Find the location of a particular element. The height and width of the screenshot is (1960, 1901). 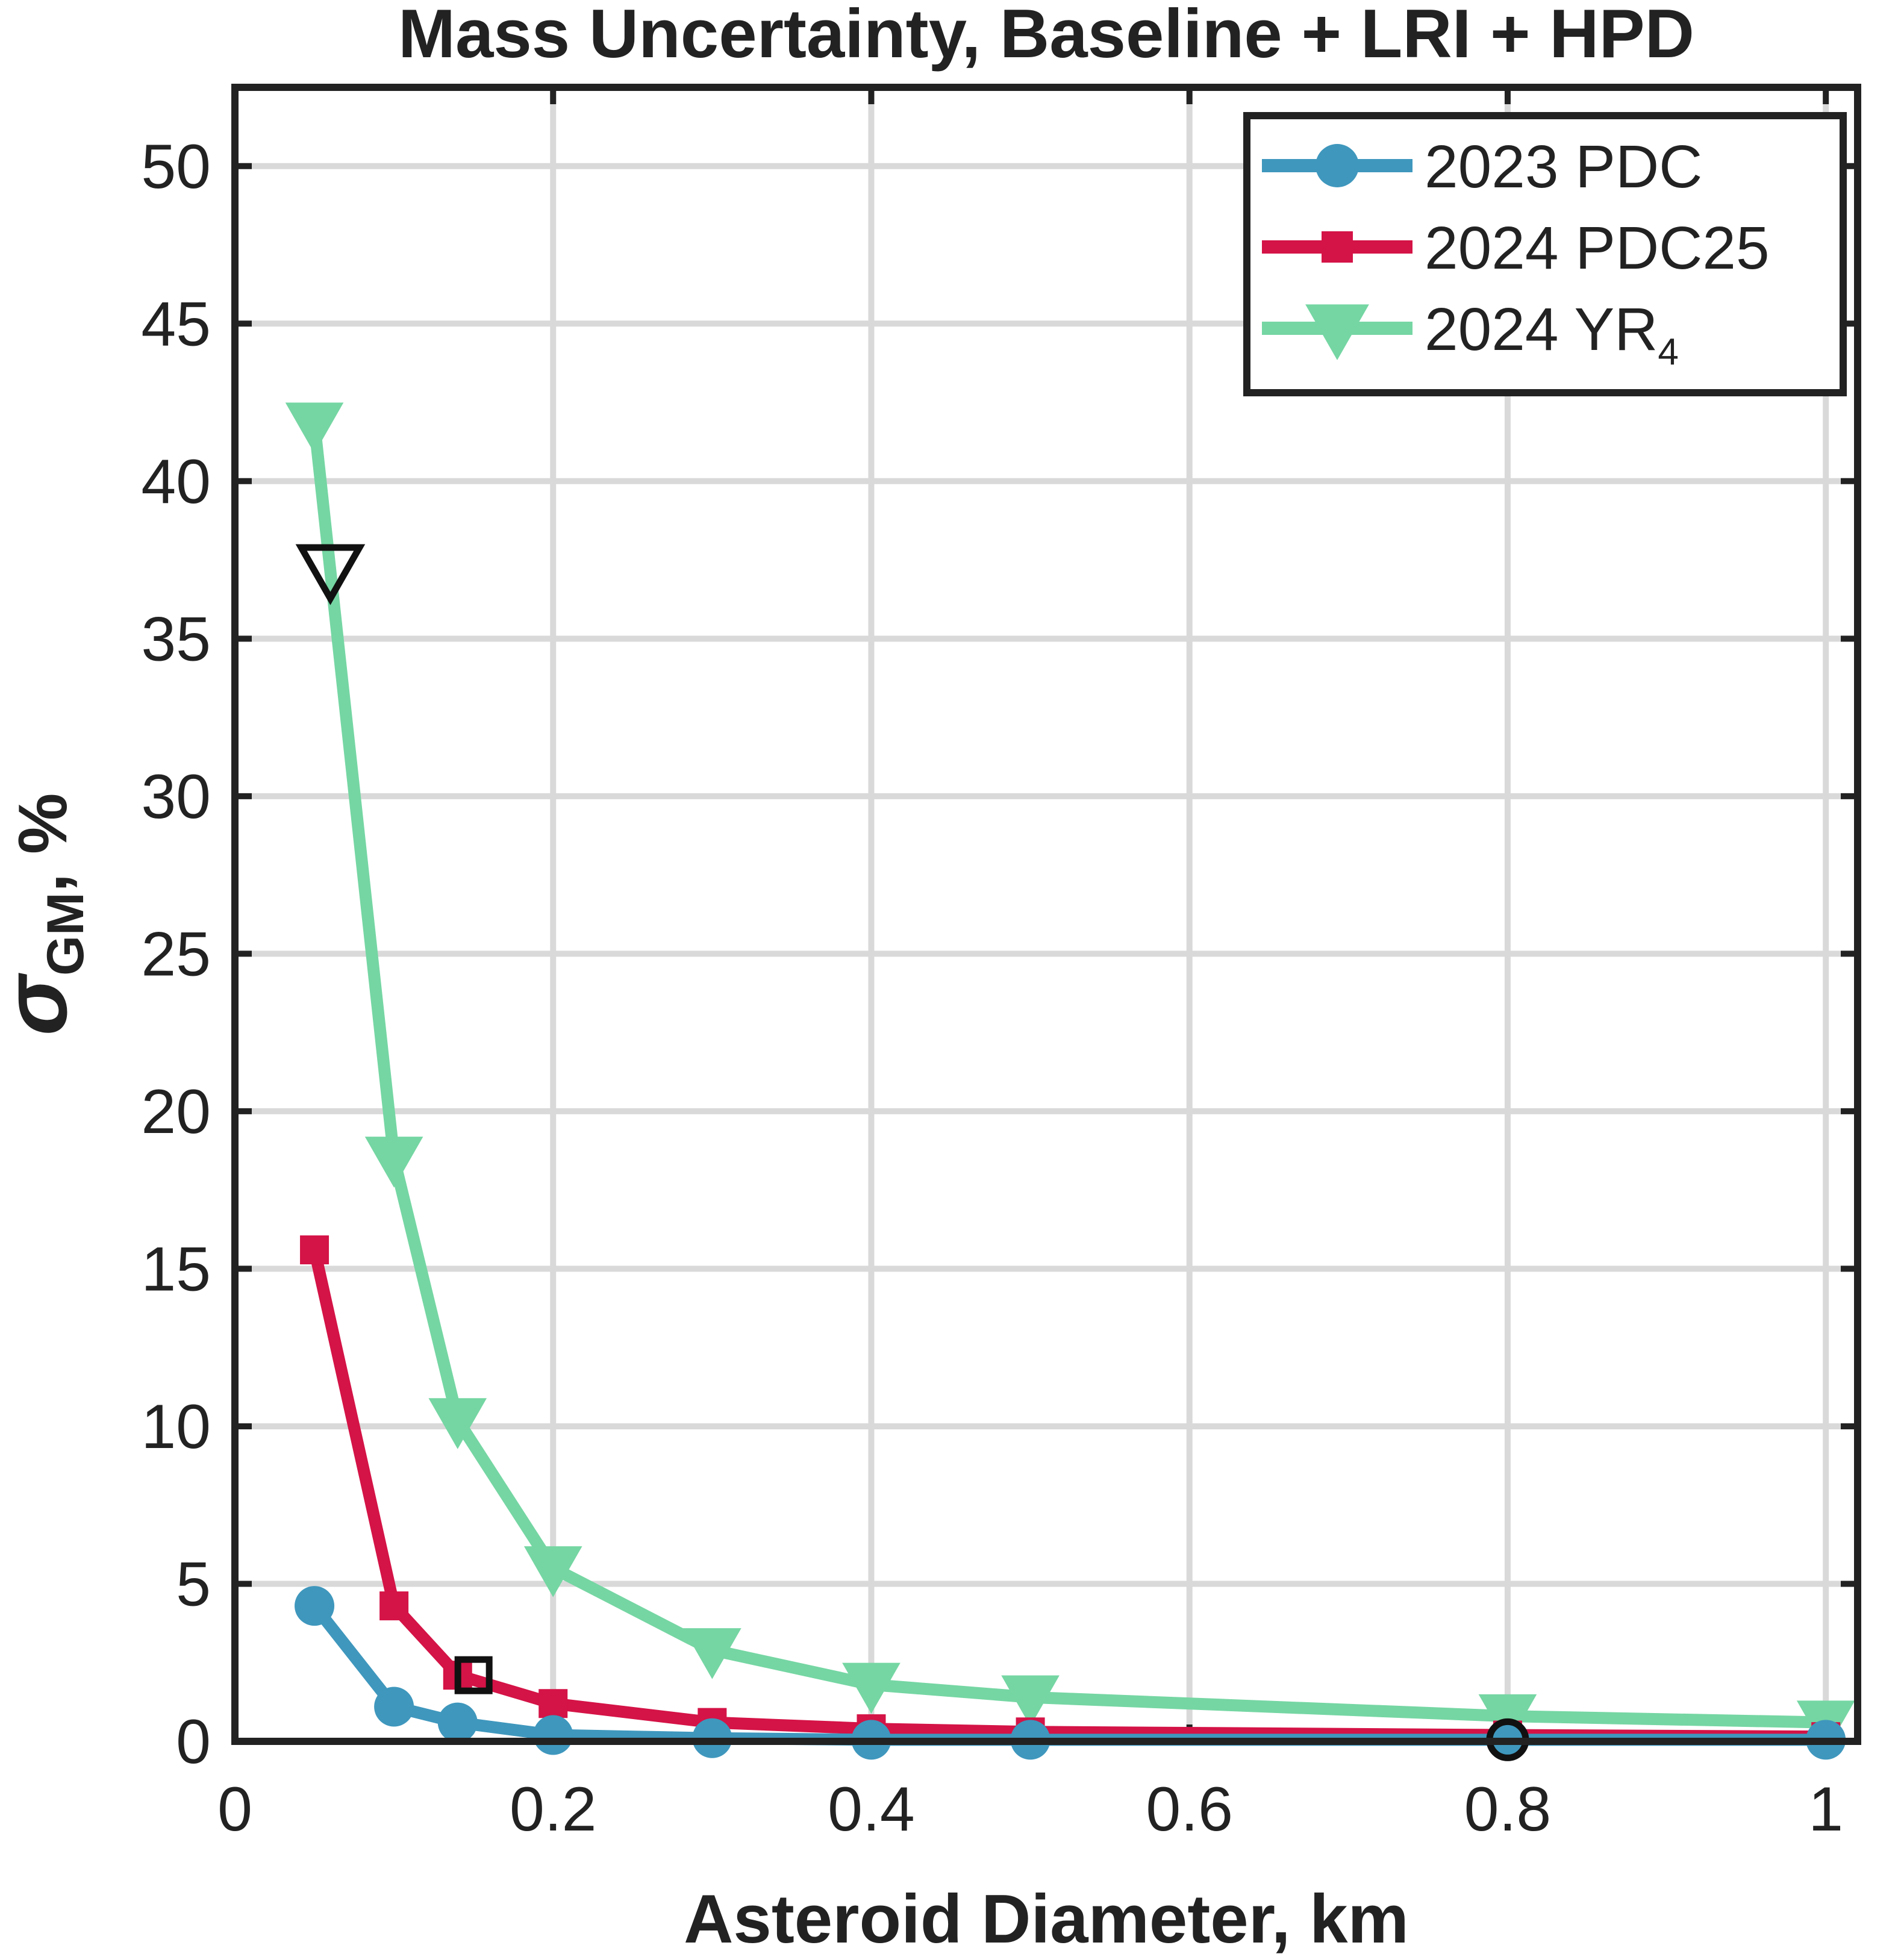

x-axis-label: Asteroid Diameter, km is located at coordinates (1046, 1919).